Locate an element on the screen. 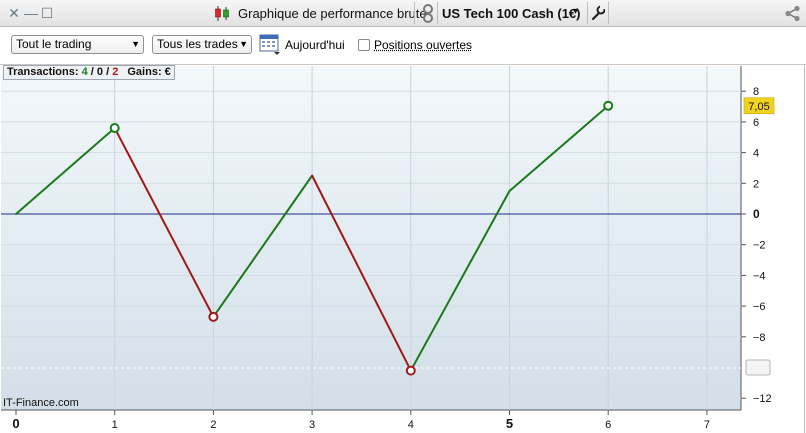 This screenshot has height=433, width=806. transactions-label: Transactions: is located at coordinates (43, 72).